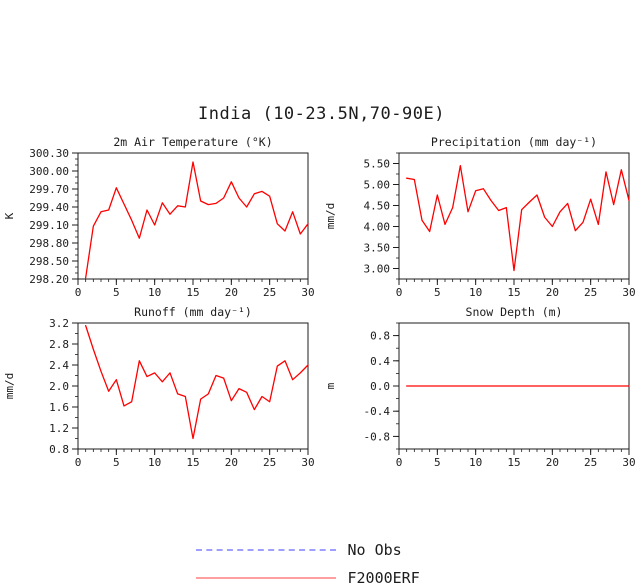 This screenshot has height=584, width=643. Describe the element at coordinates (377, 411) in the screenshot. I see `y-tick-label: -0.4` at that location.